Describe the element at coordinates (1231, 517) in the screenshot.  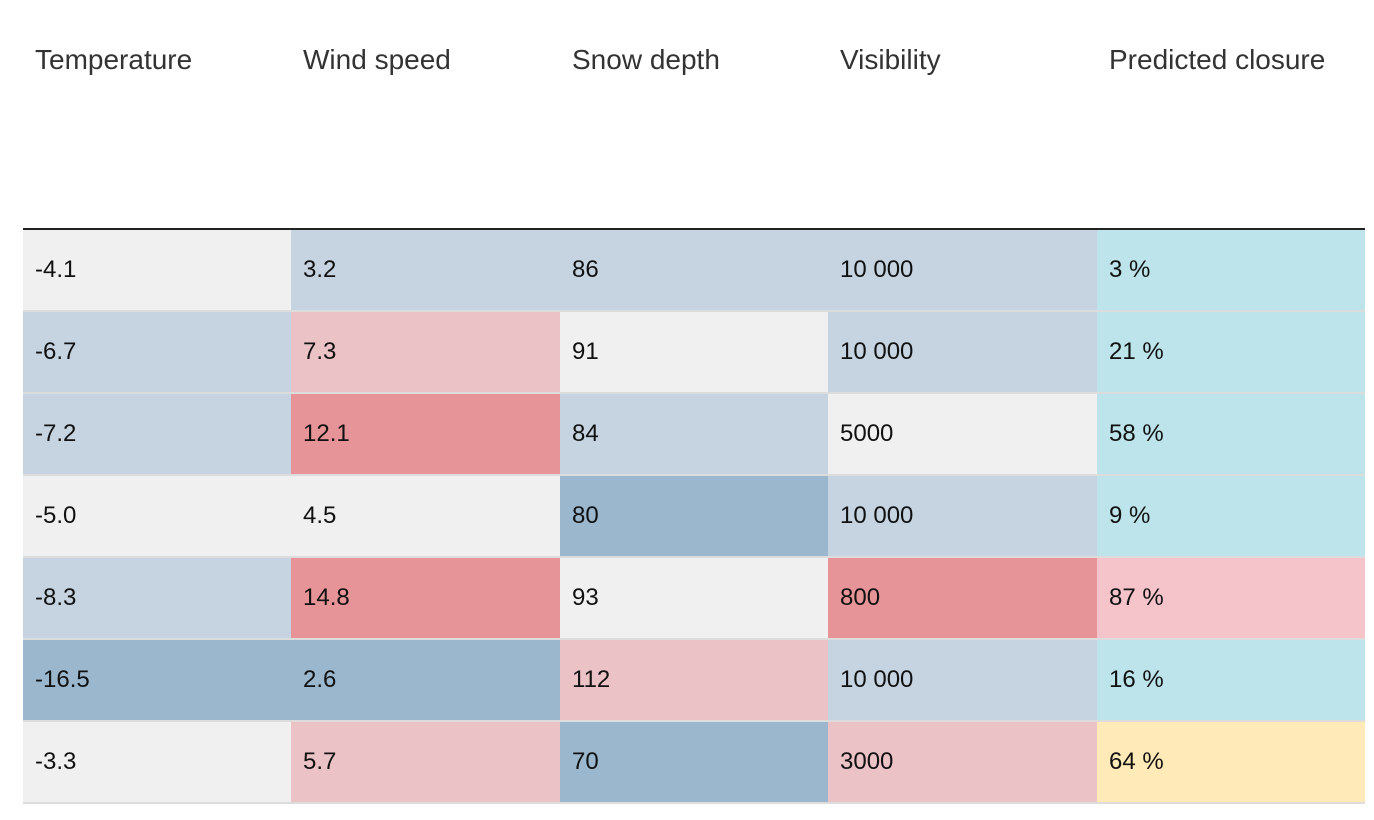
I see `table-cell-predicted-closure: 9 %` at that location.